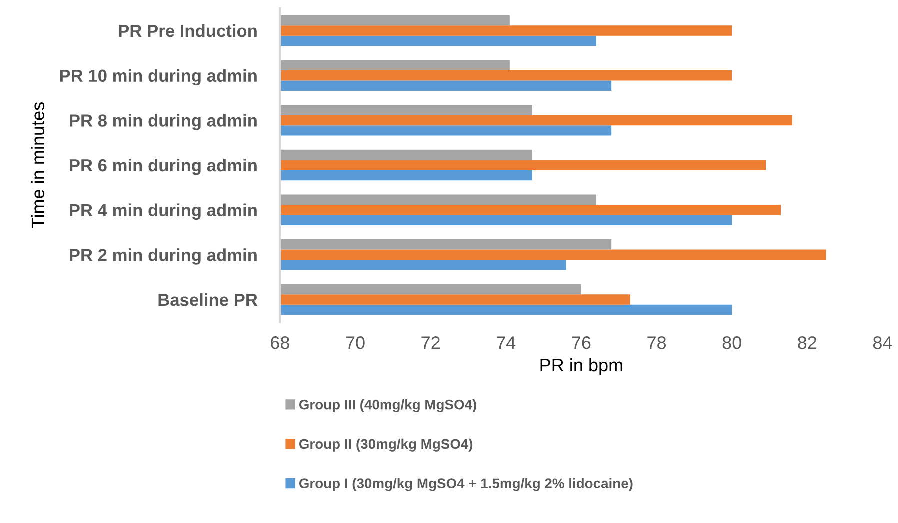 The image size is (898, 523). I want to click on y-tick-label: PR Pre Induction, so click(188, 31).